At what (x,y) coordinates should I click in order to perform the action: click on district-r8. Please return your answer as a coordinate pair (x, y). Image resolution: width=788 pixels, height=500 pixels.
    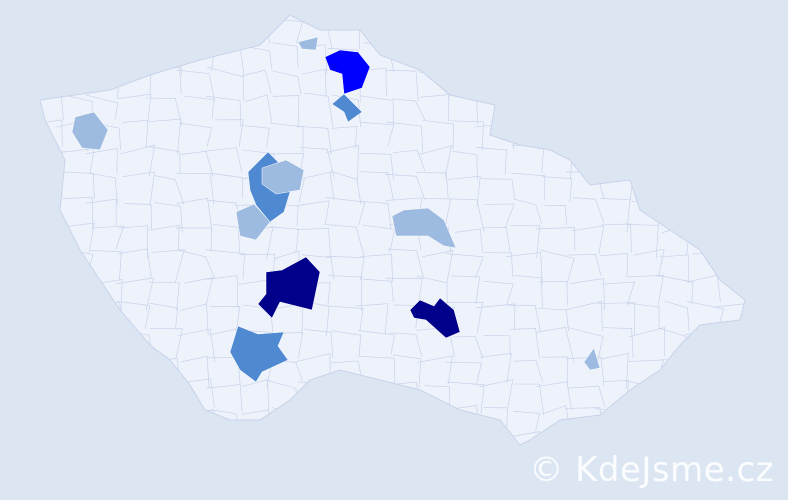
    Looking at the image, I should click on (424, 228).